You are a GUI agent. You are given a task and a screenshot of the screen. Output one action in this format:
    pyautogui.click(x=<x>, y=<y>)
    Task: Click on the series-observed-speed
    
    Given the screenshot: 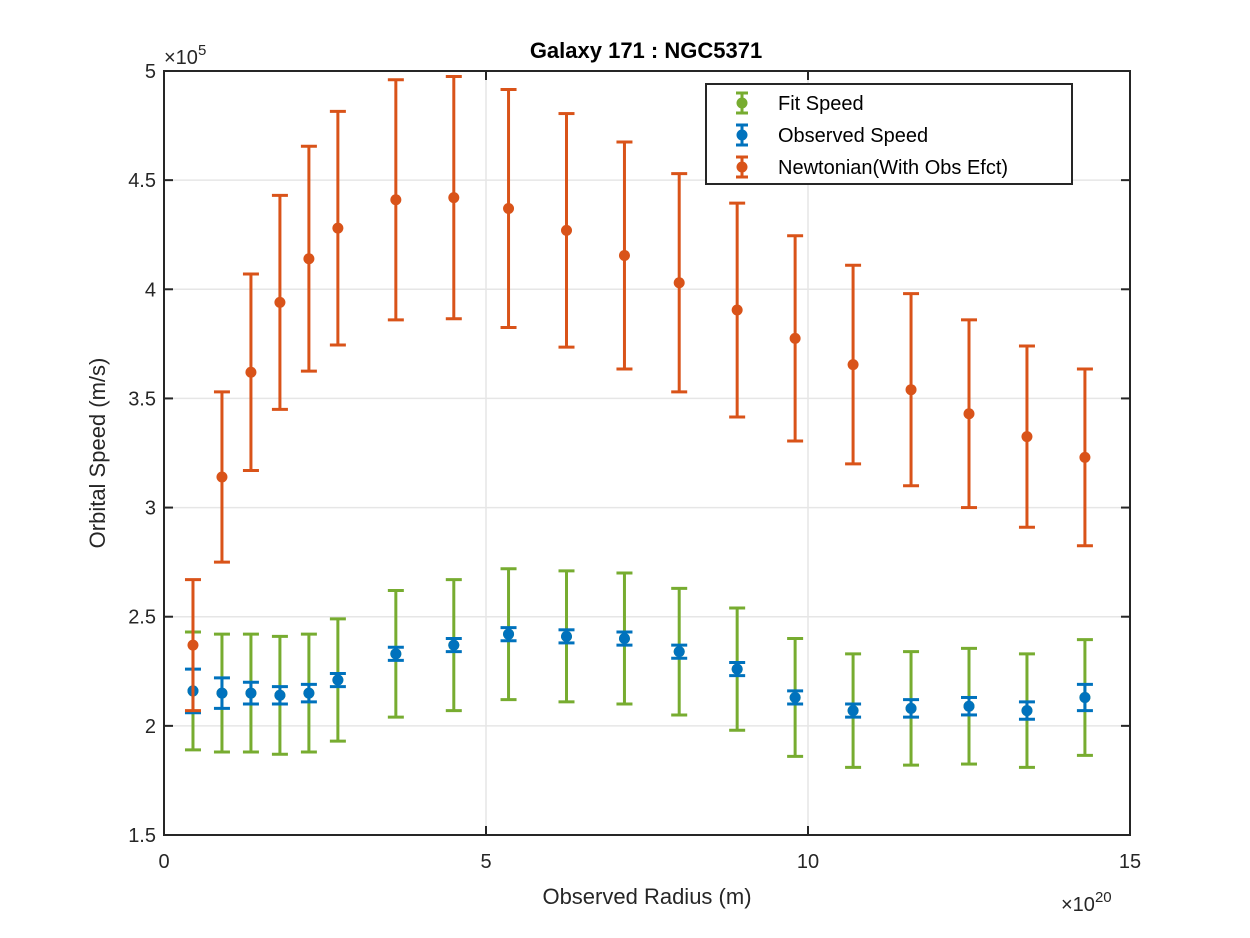 What is the action you would take?
    pyautogui.click(x=638, y=673)
    